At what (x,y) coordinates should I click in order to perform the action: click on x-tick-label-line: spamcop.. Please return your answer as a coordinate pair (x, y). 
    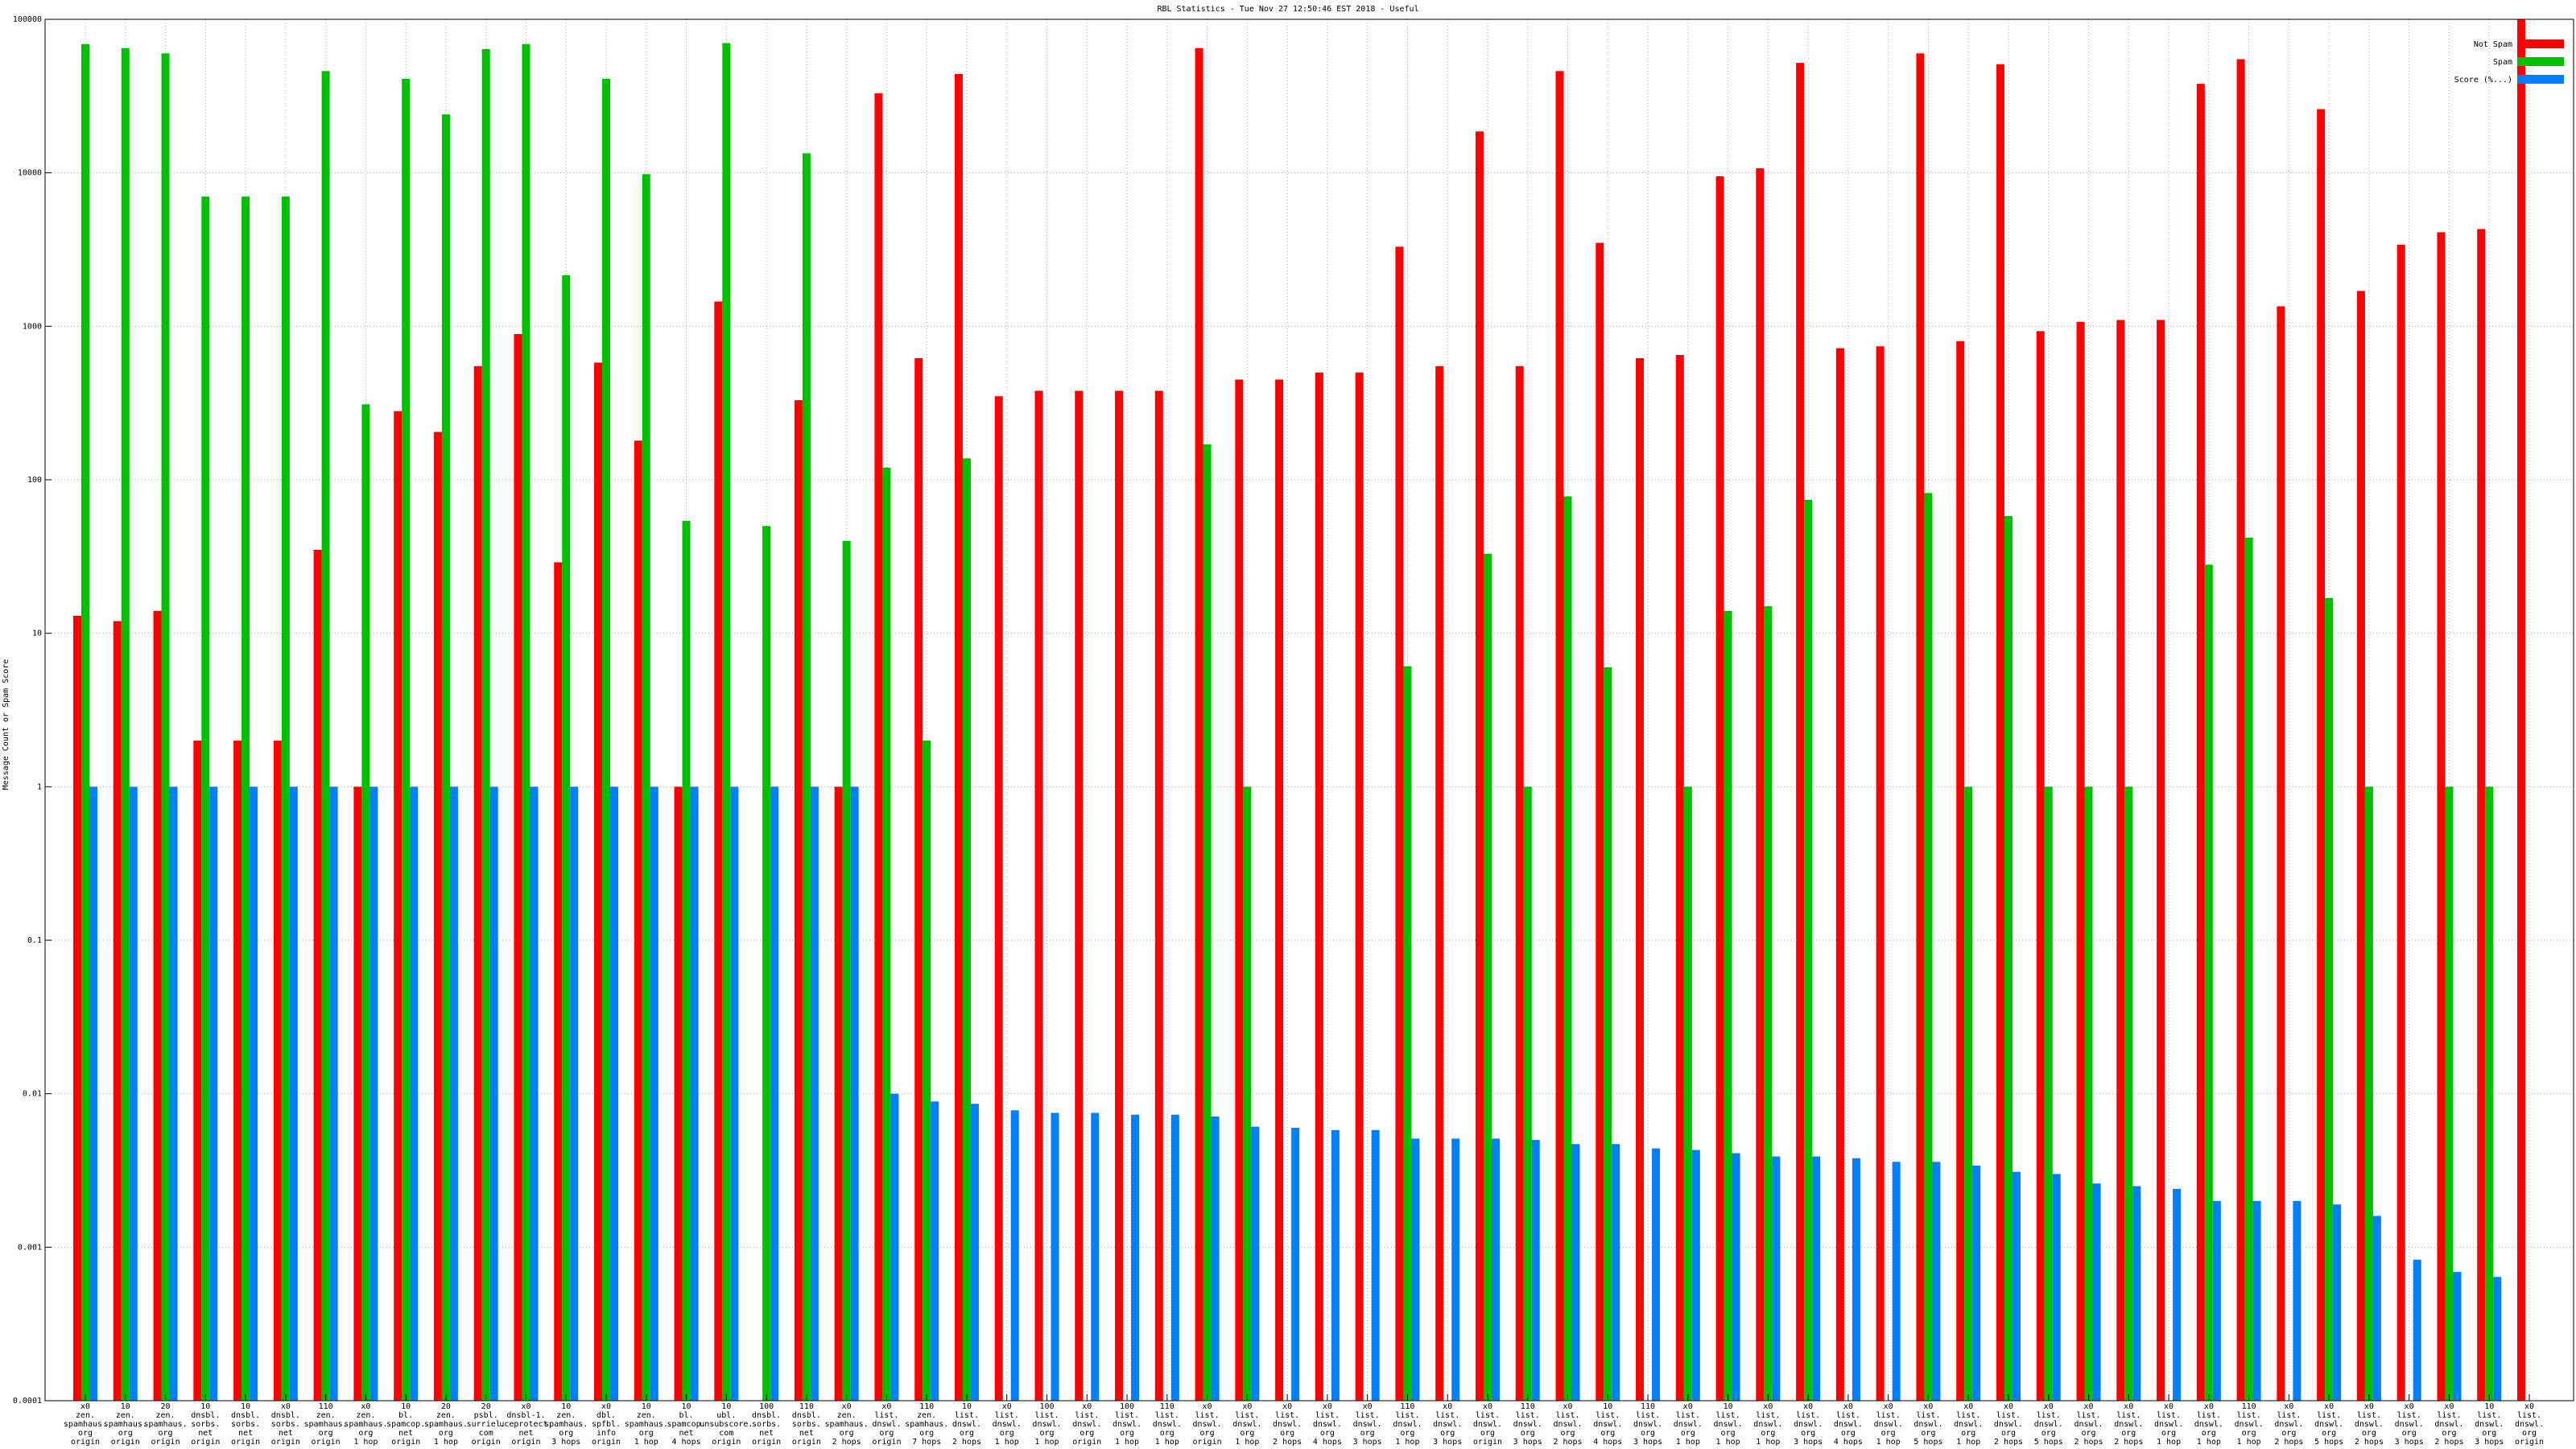
    Looking at the image, I should click on (405, 1424).